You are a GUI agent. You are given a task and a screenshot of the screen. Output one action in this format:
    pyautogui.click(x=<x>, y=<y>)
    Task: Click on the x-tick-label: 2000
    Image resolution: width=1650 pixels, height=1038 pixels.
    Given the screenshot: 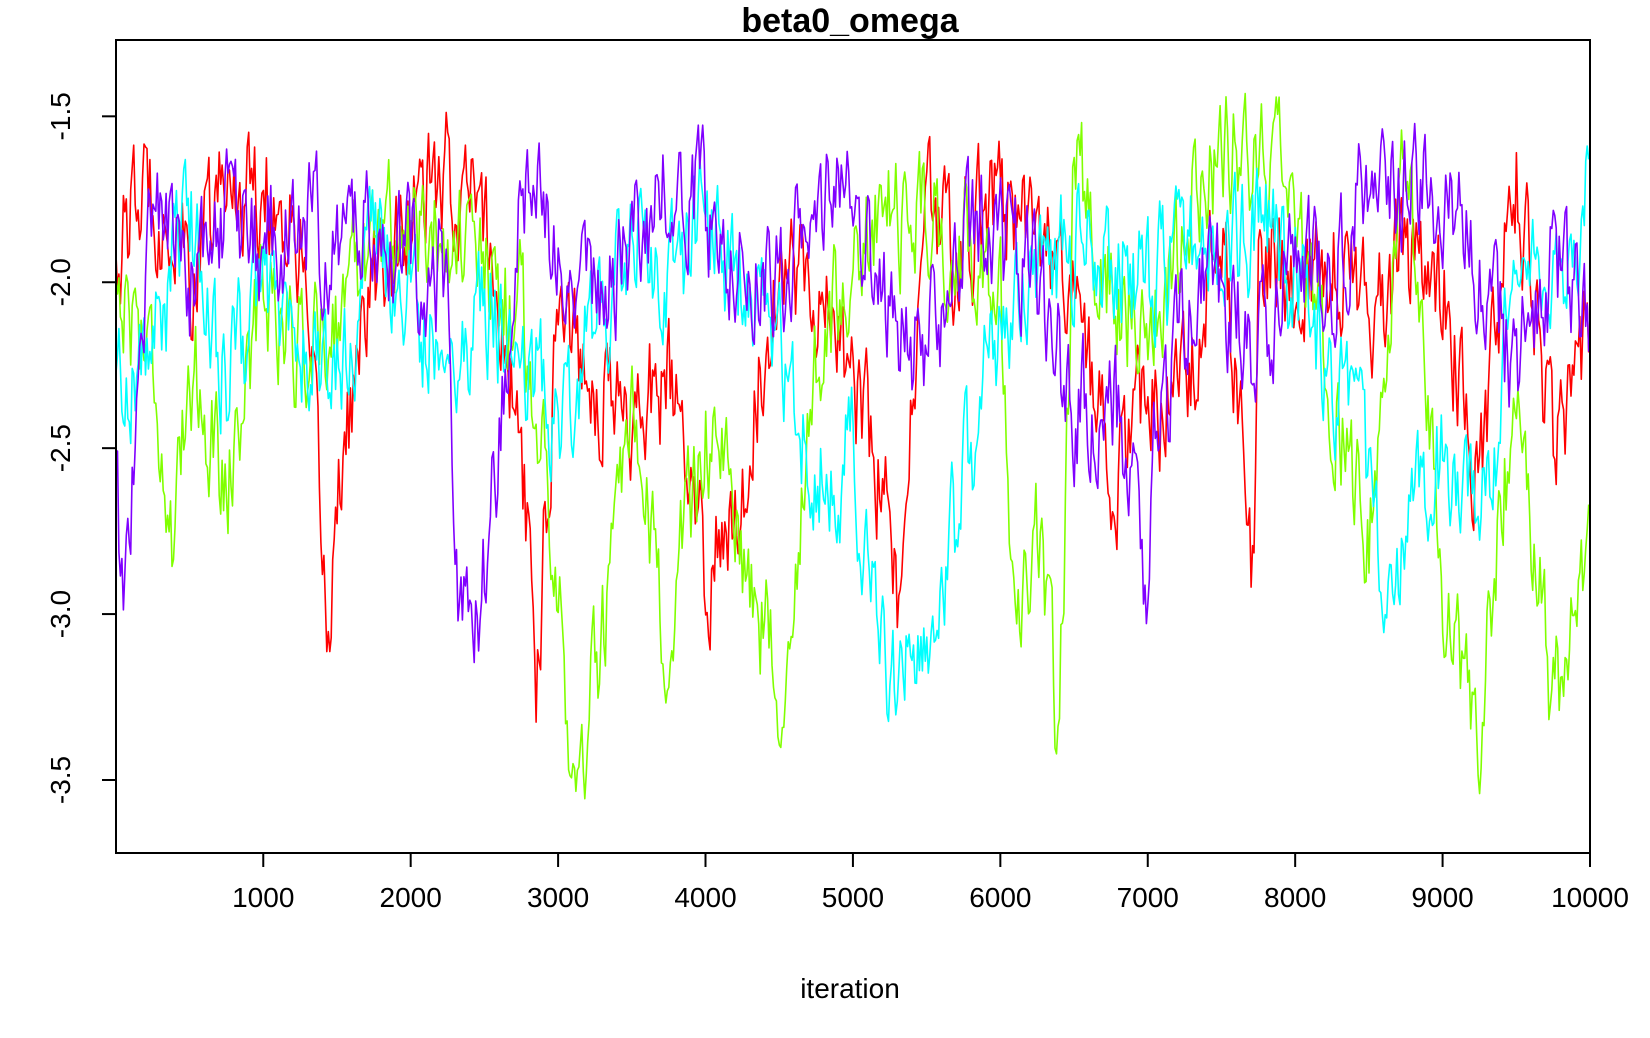 What is the action you would take?
    pyautogui.click(x=411, y=897)
    